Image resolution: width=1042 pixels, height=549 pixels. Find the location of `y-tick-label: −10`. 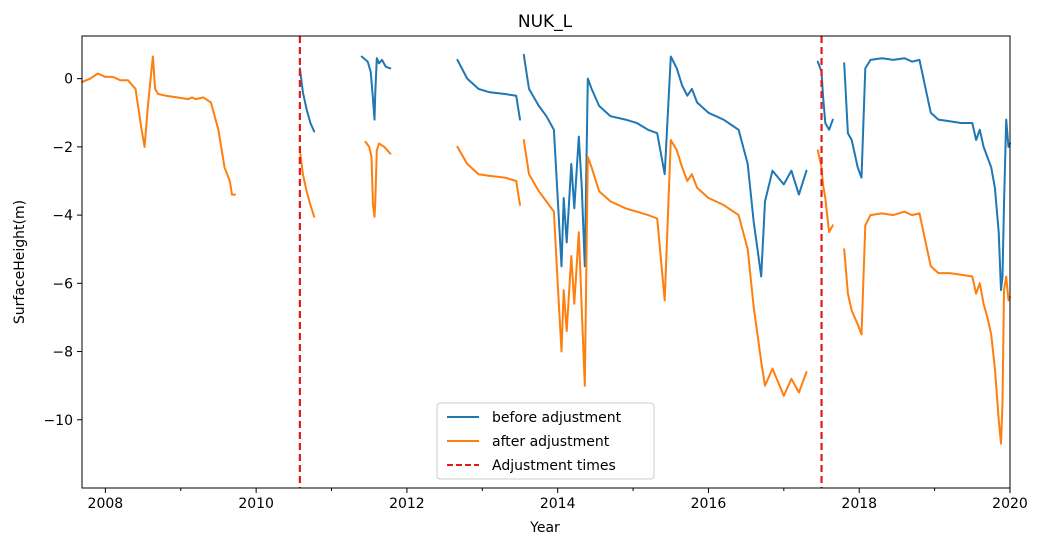

y-tick-label: −10 is located at coordinates (58, 421).